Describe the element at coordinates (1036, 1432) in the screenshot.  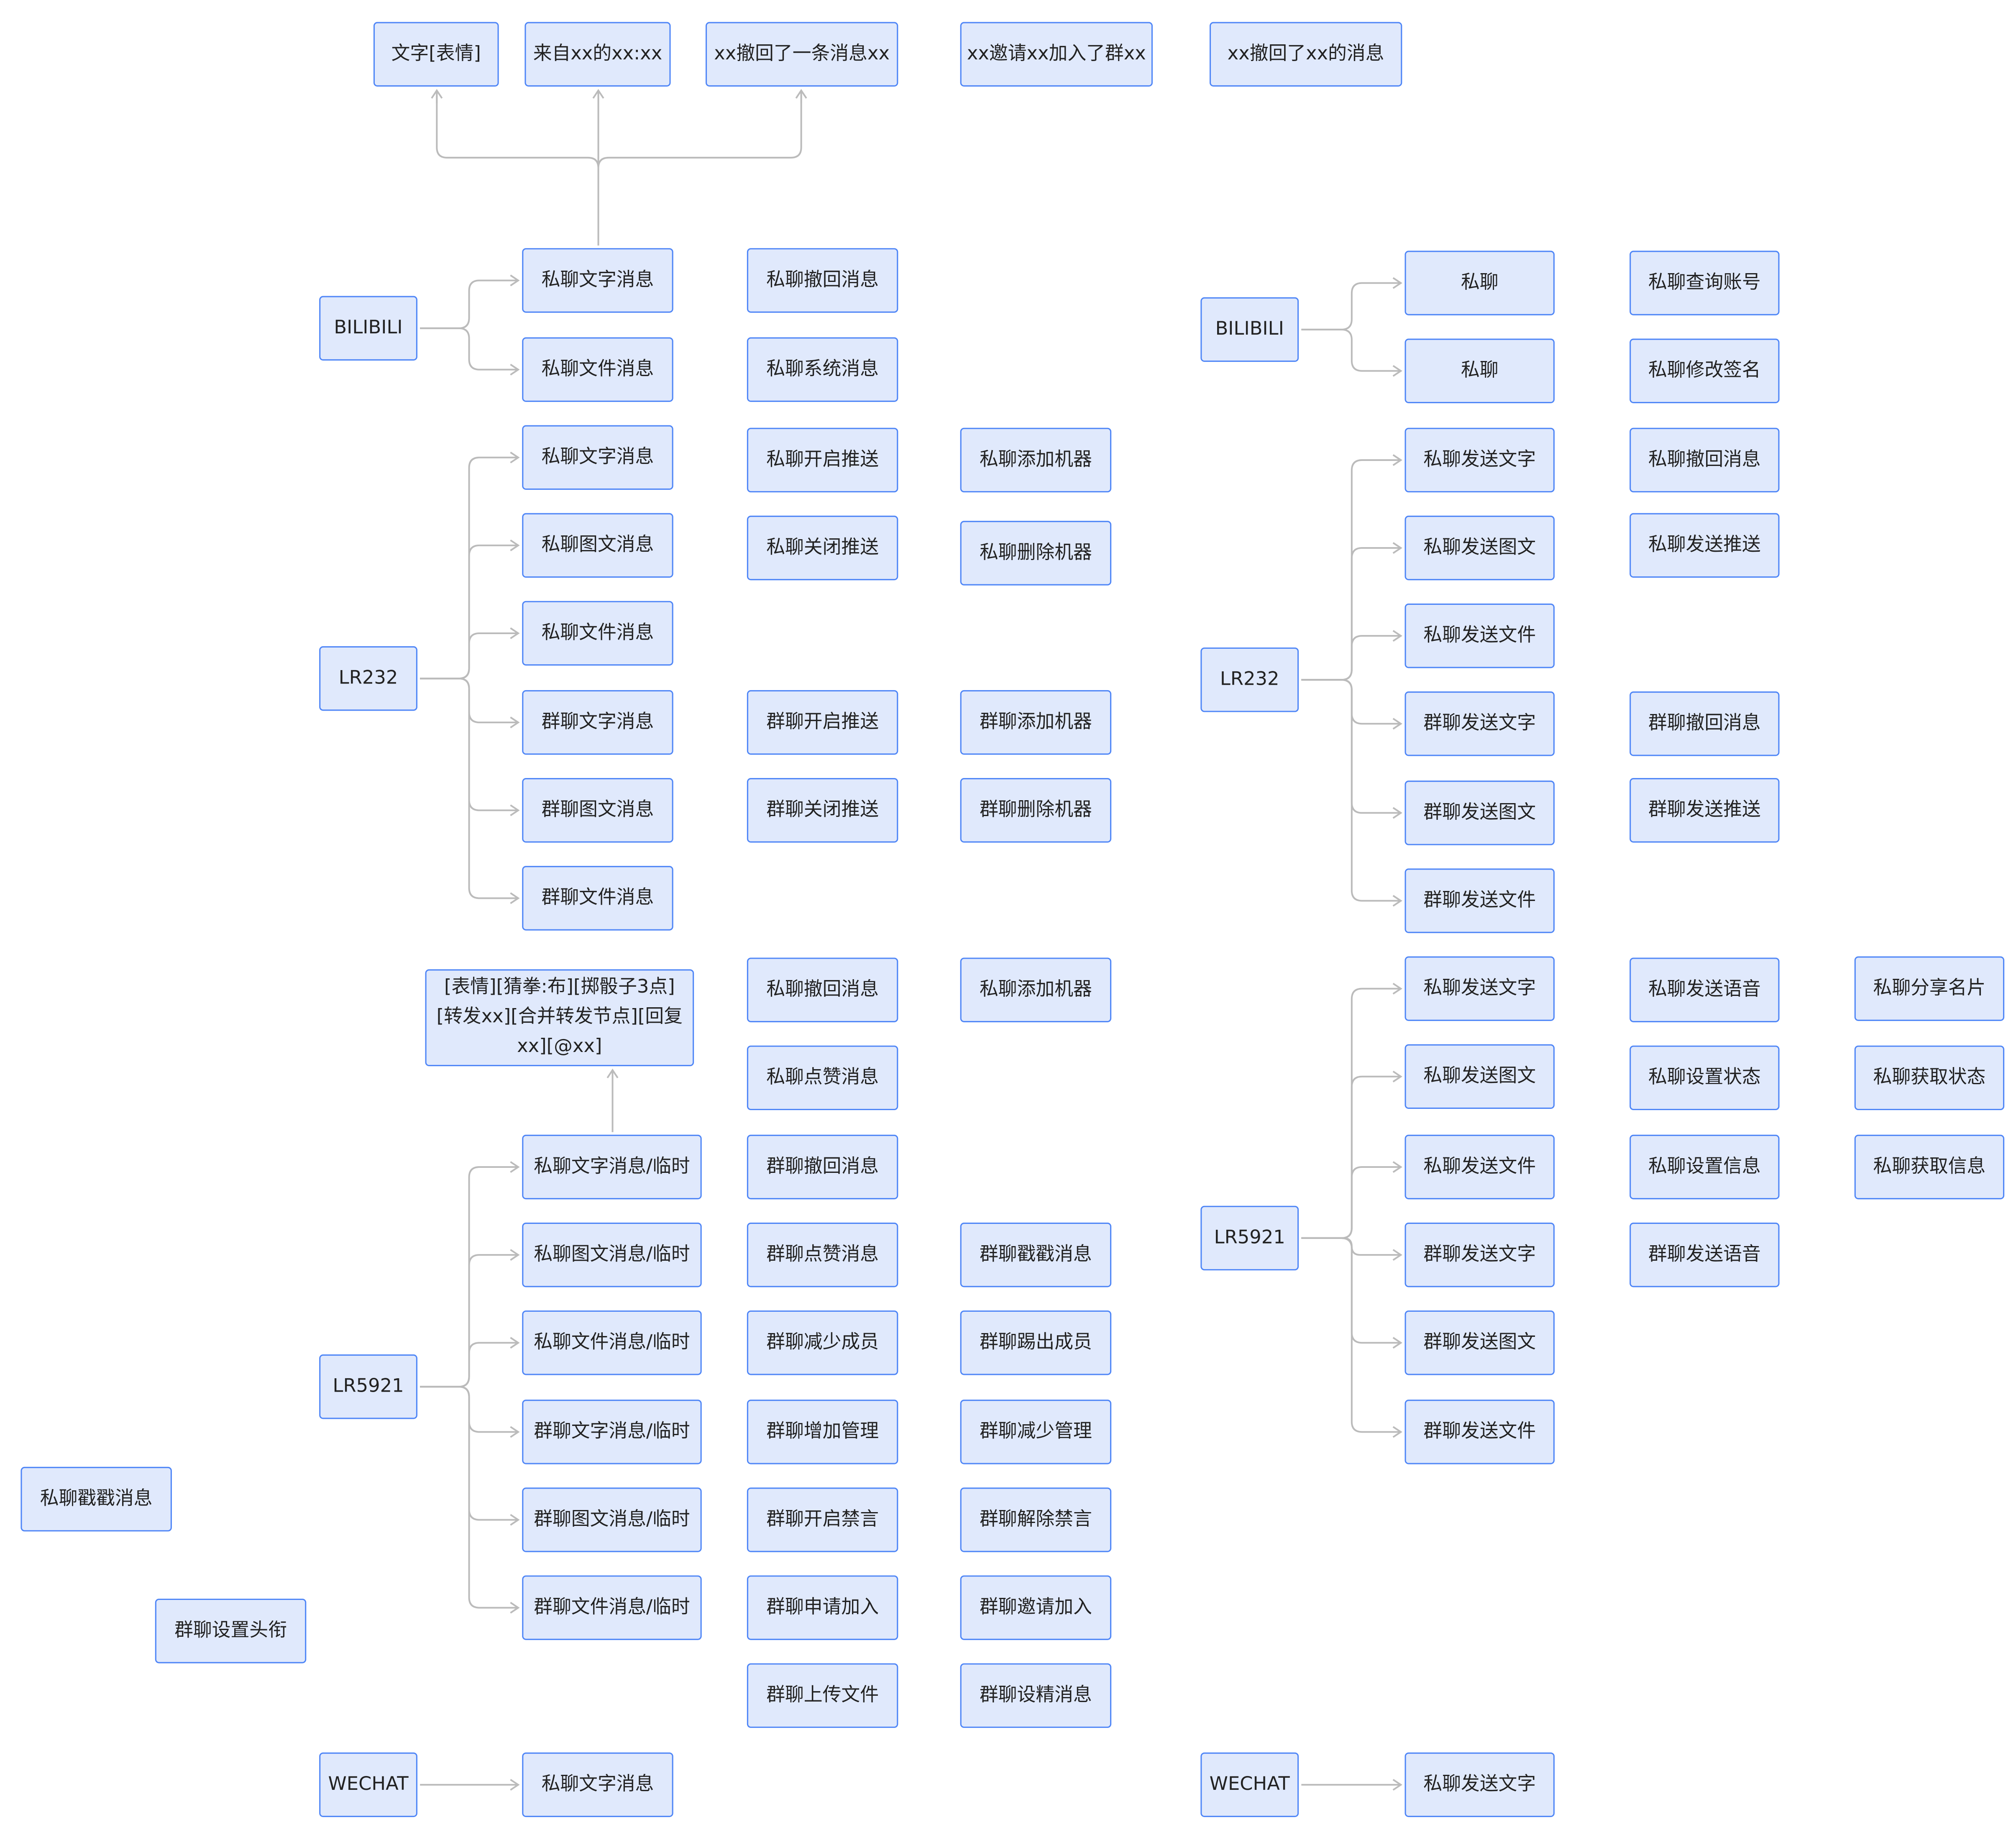
I see `diagram-node: 群聊减少管理` at that location.